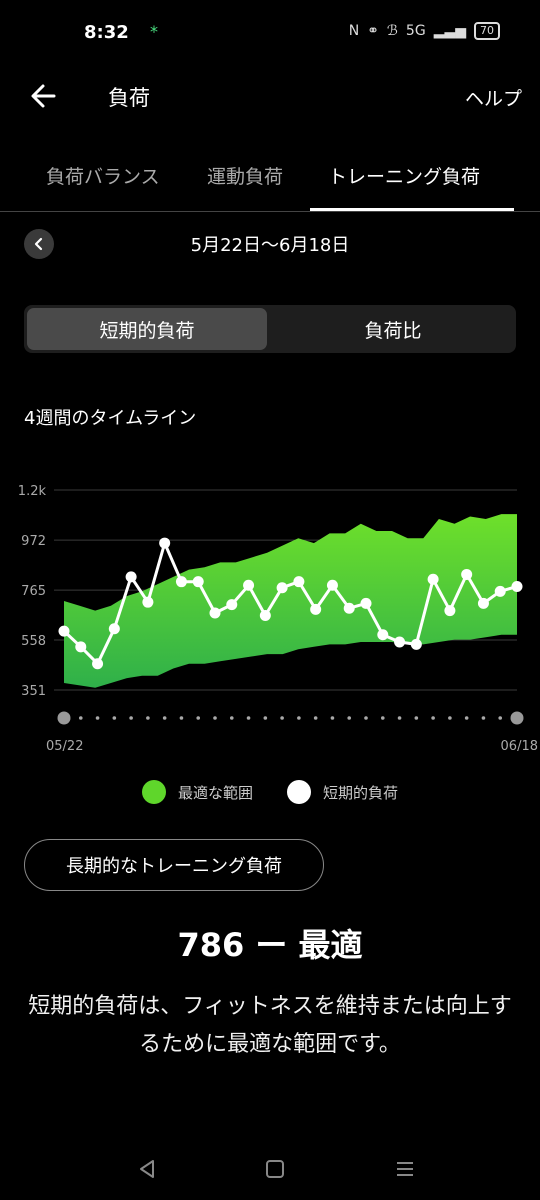 The height and width of the screenshot is (1200, 540). I want to click on legend-optimal-label: 最適な範囲, so click(215, 792).